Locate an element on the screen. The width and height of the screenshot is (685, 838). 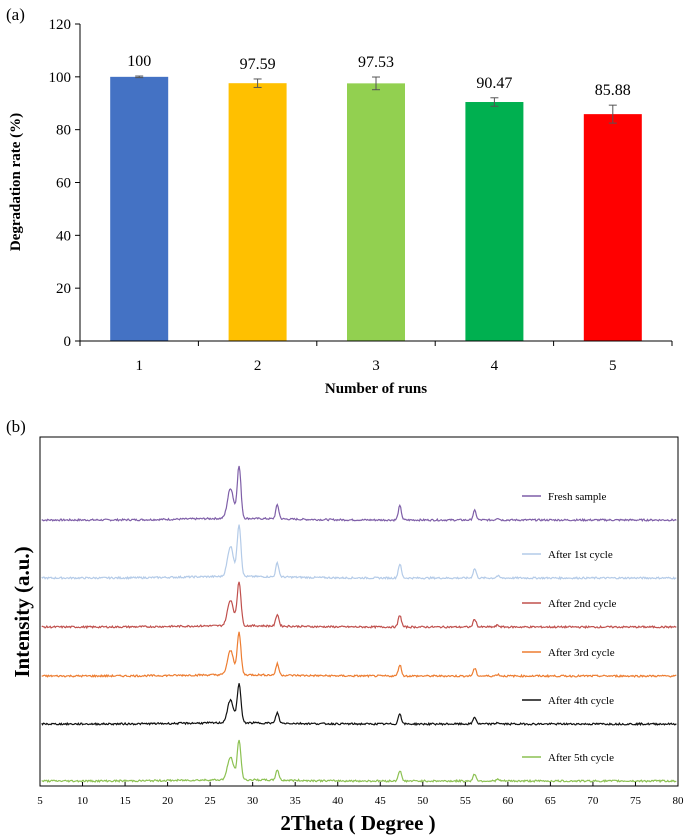
data-label: 97.59 is located at coordinates (258, 64).